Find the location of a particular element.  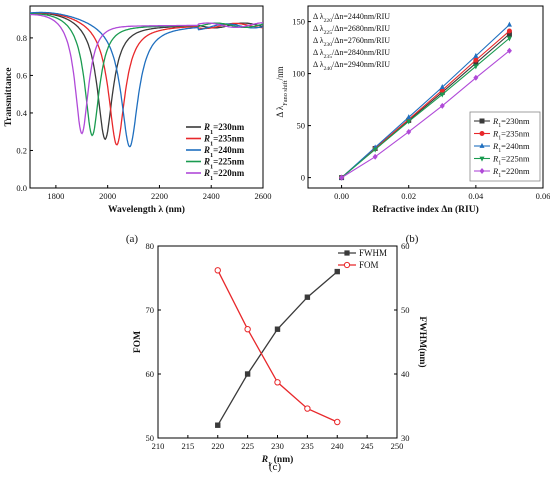

y-right-tick-label: 50 is located at coordinates (405, 310).